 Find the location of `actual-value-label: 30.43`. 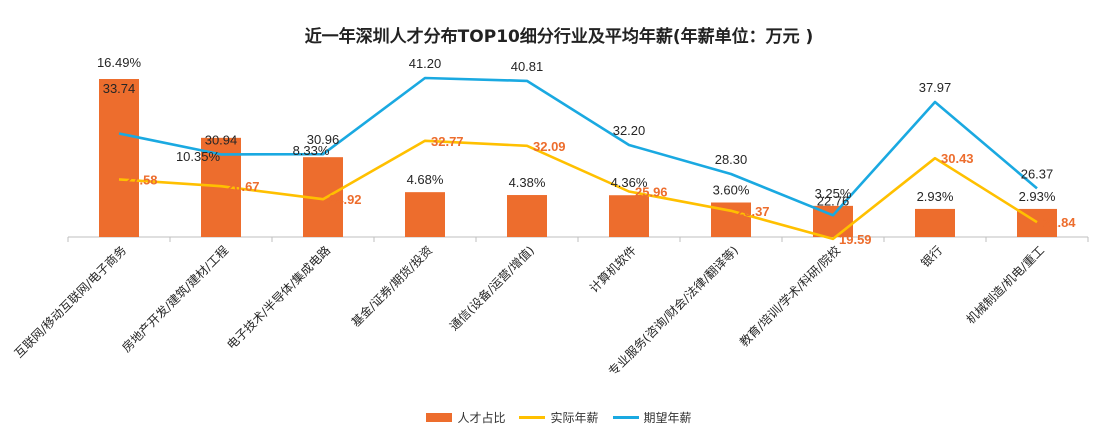

actual-value-label: 30.43 is located at coordinates (957, 158).